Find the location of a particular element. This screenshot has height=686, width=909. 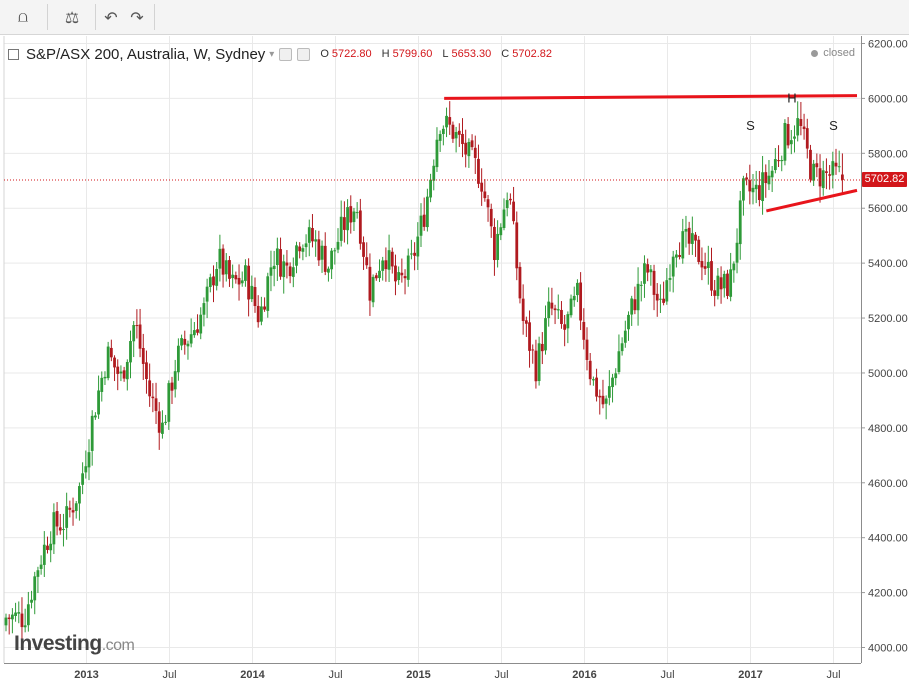

y-tick-label: 5200.00 is located at coordinates (888, 319).